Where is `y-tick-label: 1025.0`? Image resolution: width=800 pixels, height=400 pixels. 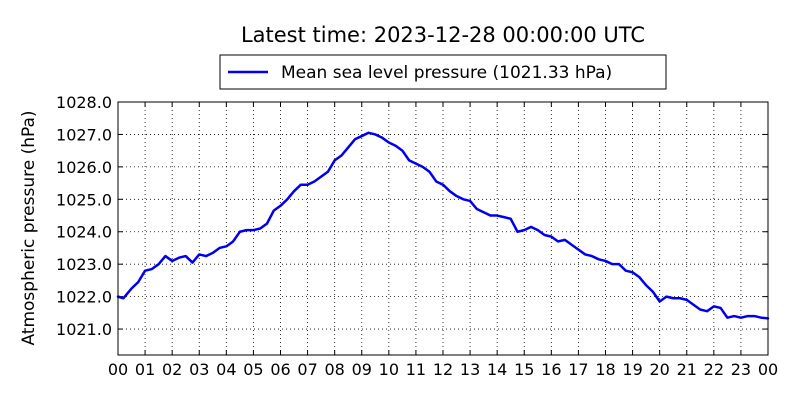
y-tick-label: 1025.0 is located at coordinates (84, 199).